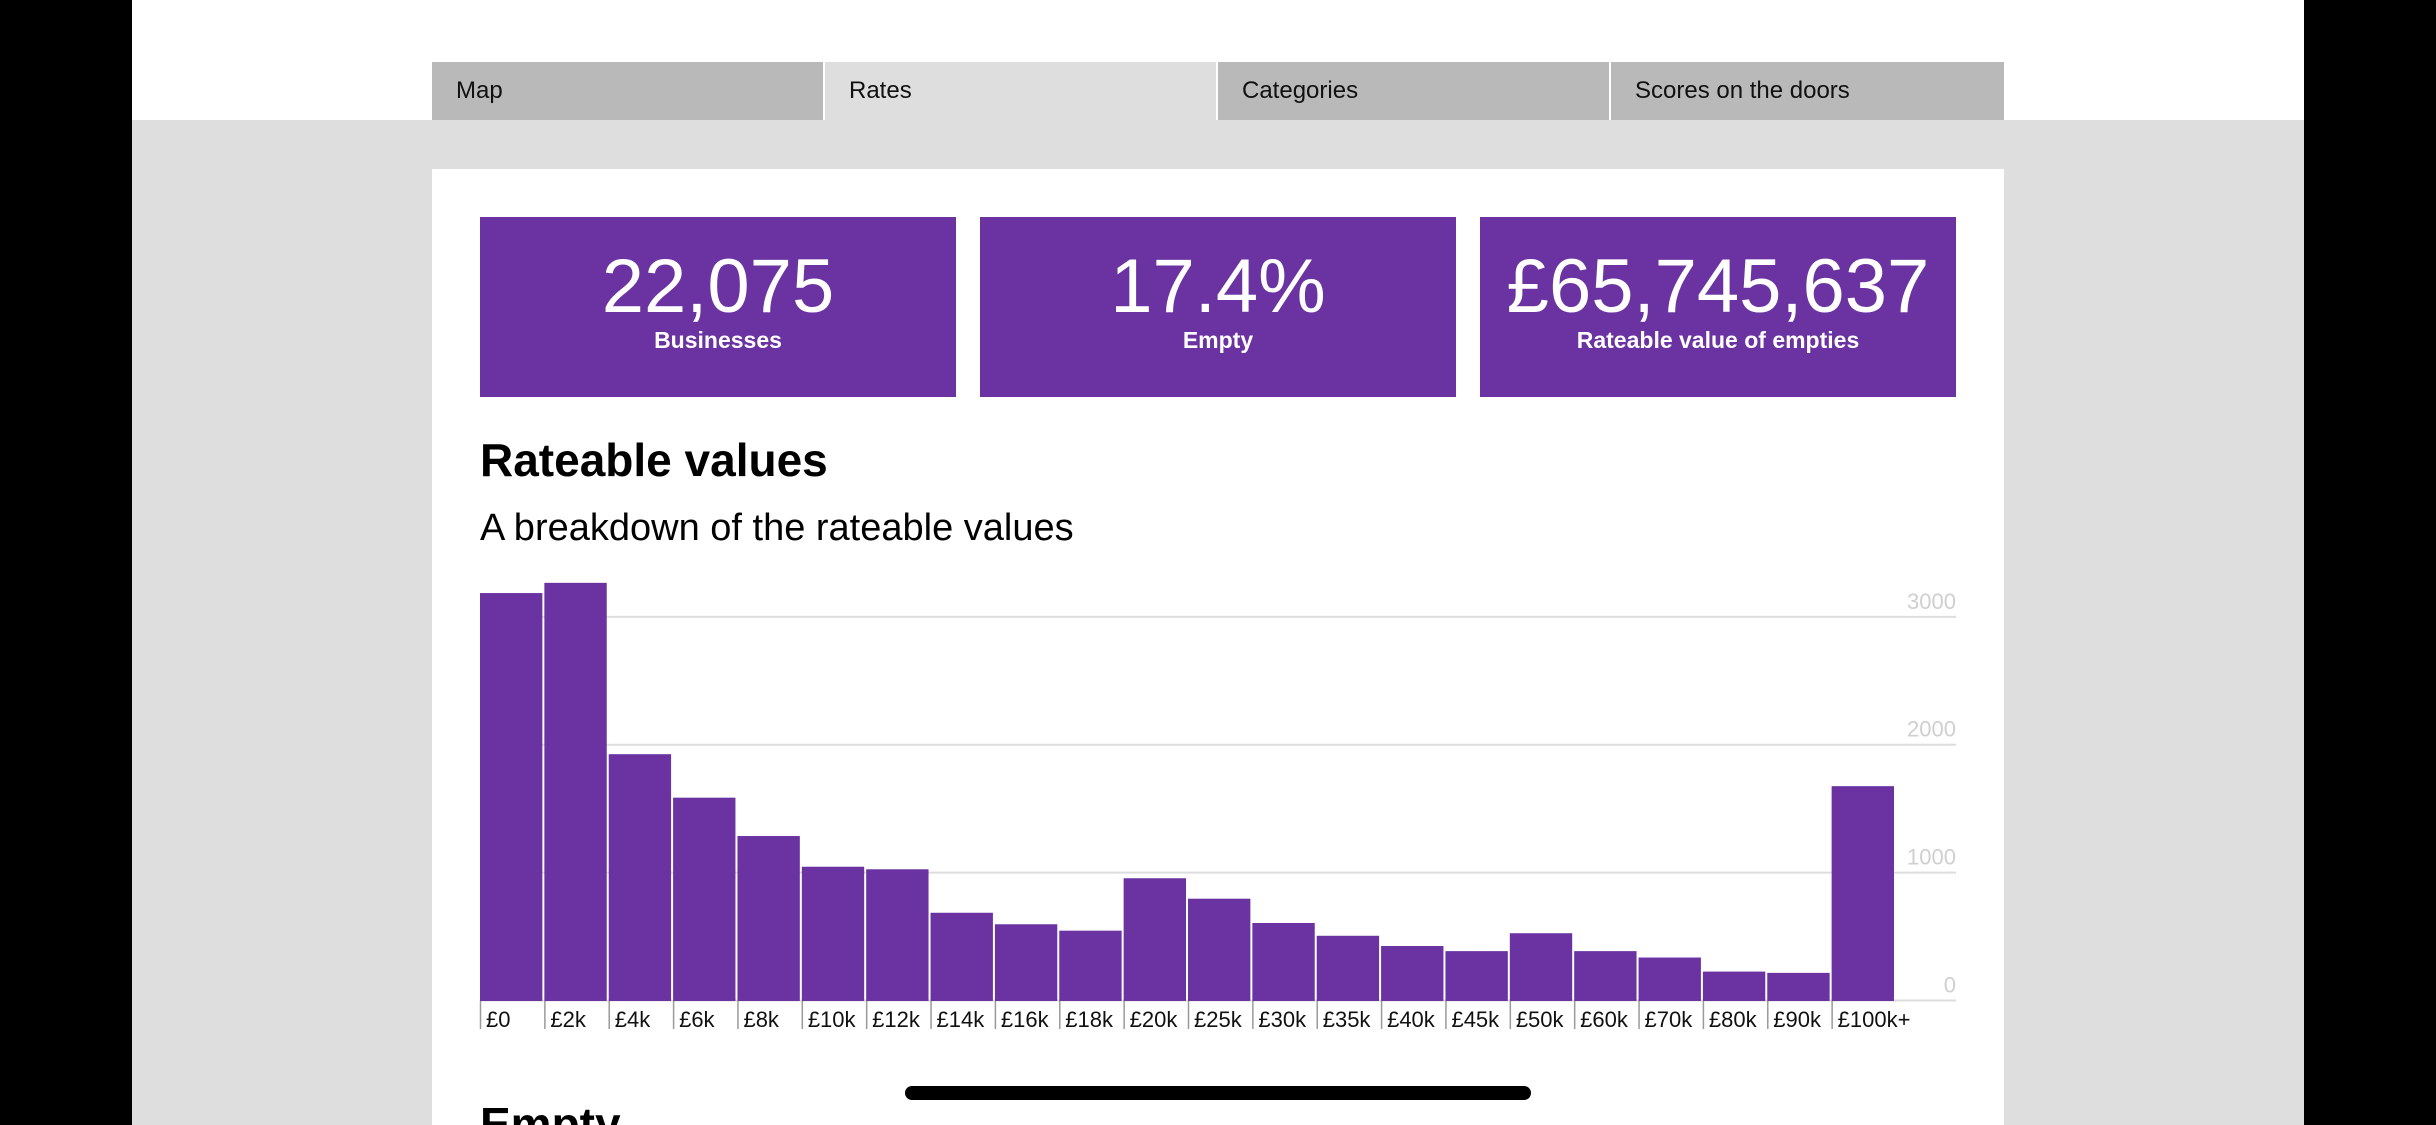 The height and width of the screenshot is (1125, 2436). Describe the element at coordinates (1874, 1019) in the screenshot. I see `x-tick-label: £100k+` at that location.